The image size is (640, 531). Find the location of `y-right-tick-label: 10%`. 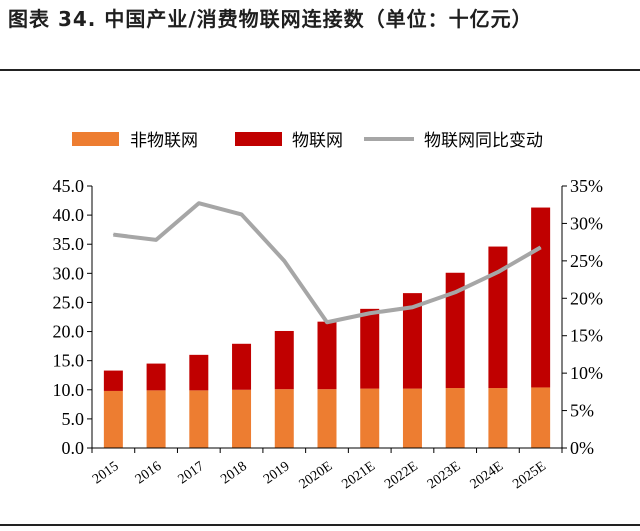

y-right-tick-label: 10% is located at coordinates (586, 373).